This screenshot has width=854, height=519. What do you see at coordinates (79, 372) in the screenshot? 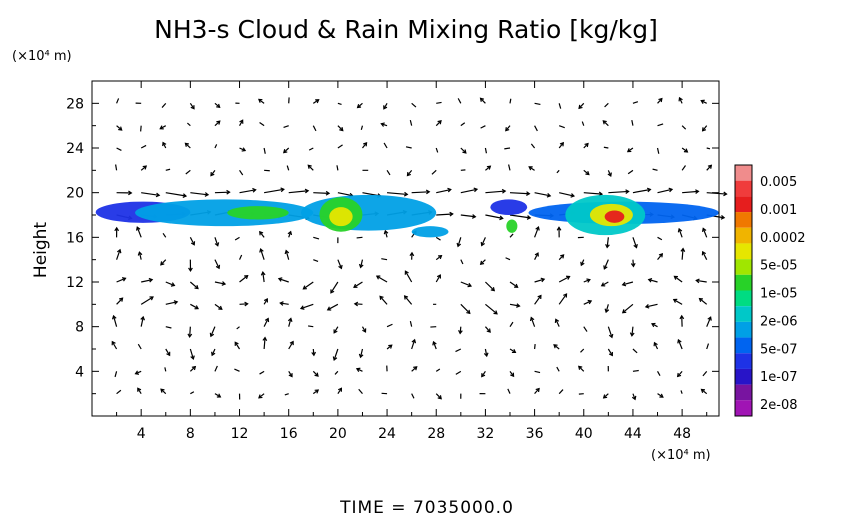
I see `y-tick-label: 4` at bounding box center [79, 372].